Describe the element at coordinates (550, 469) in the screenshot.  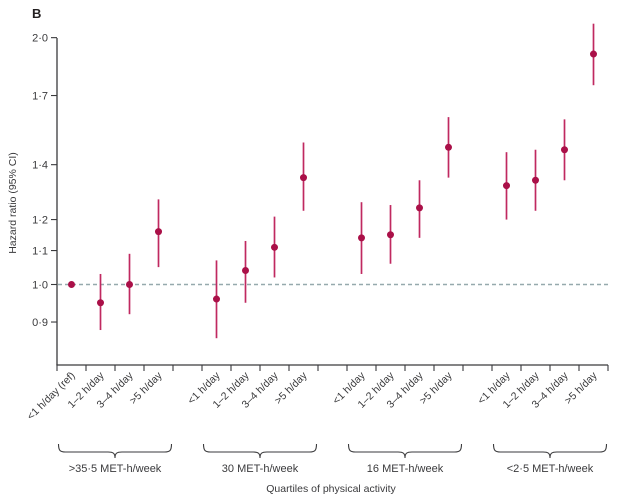
I see `group-label: <2·5 MET-h/week` at that location.